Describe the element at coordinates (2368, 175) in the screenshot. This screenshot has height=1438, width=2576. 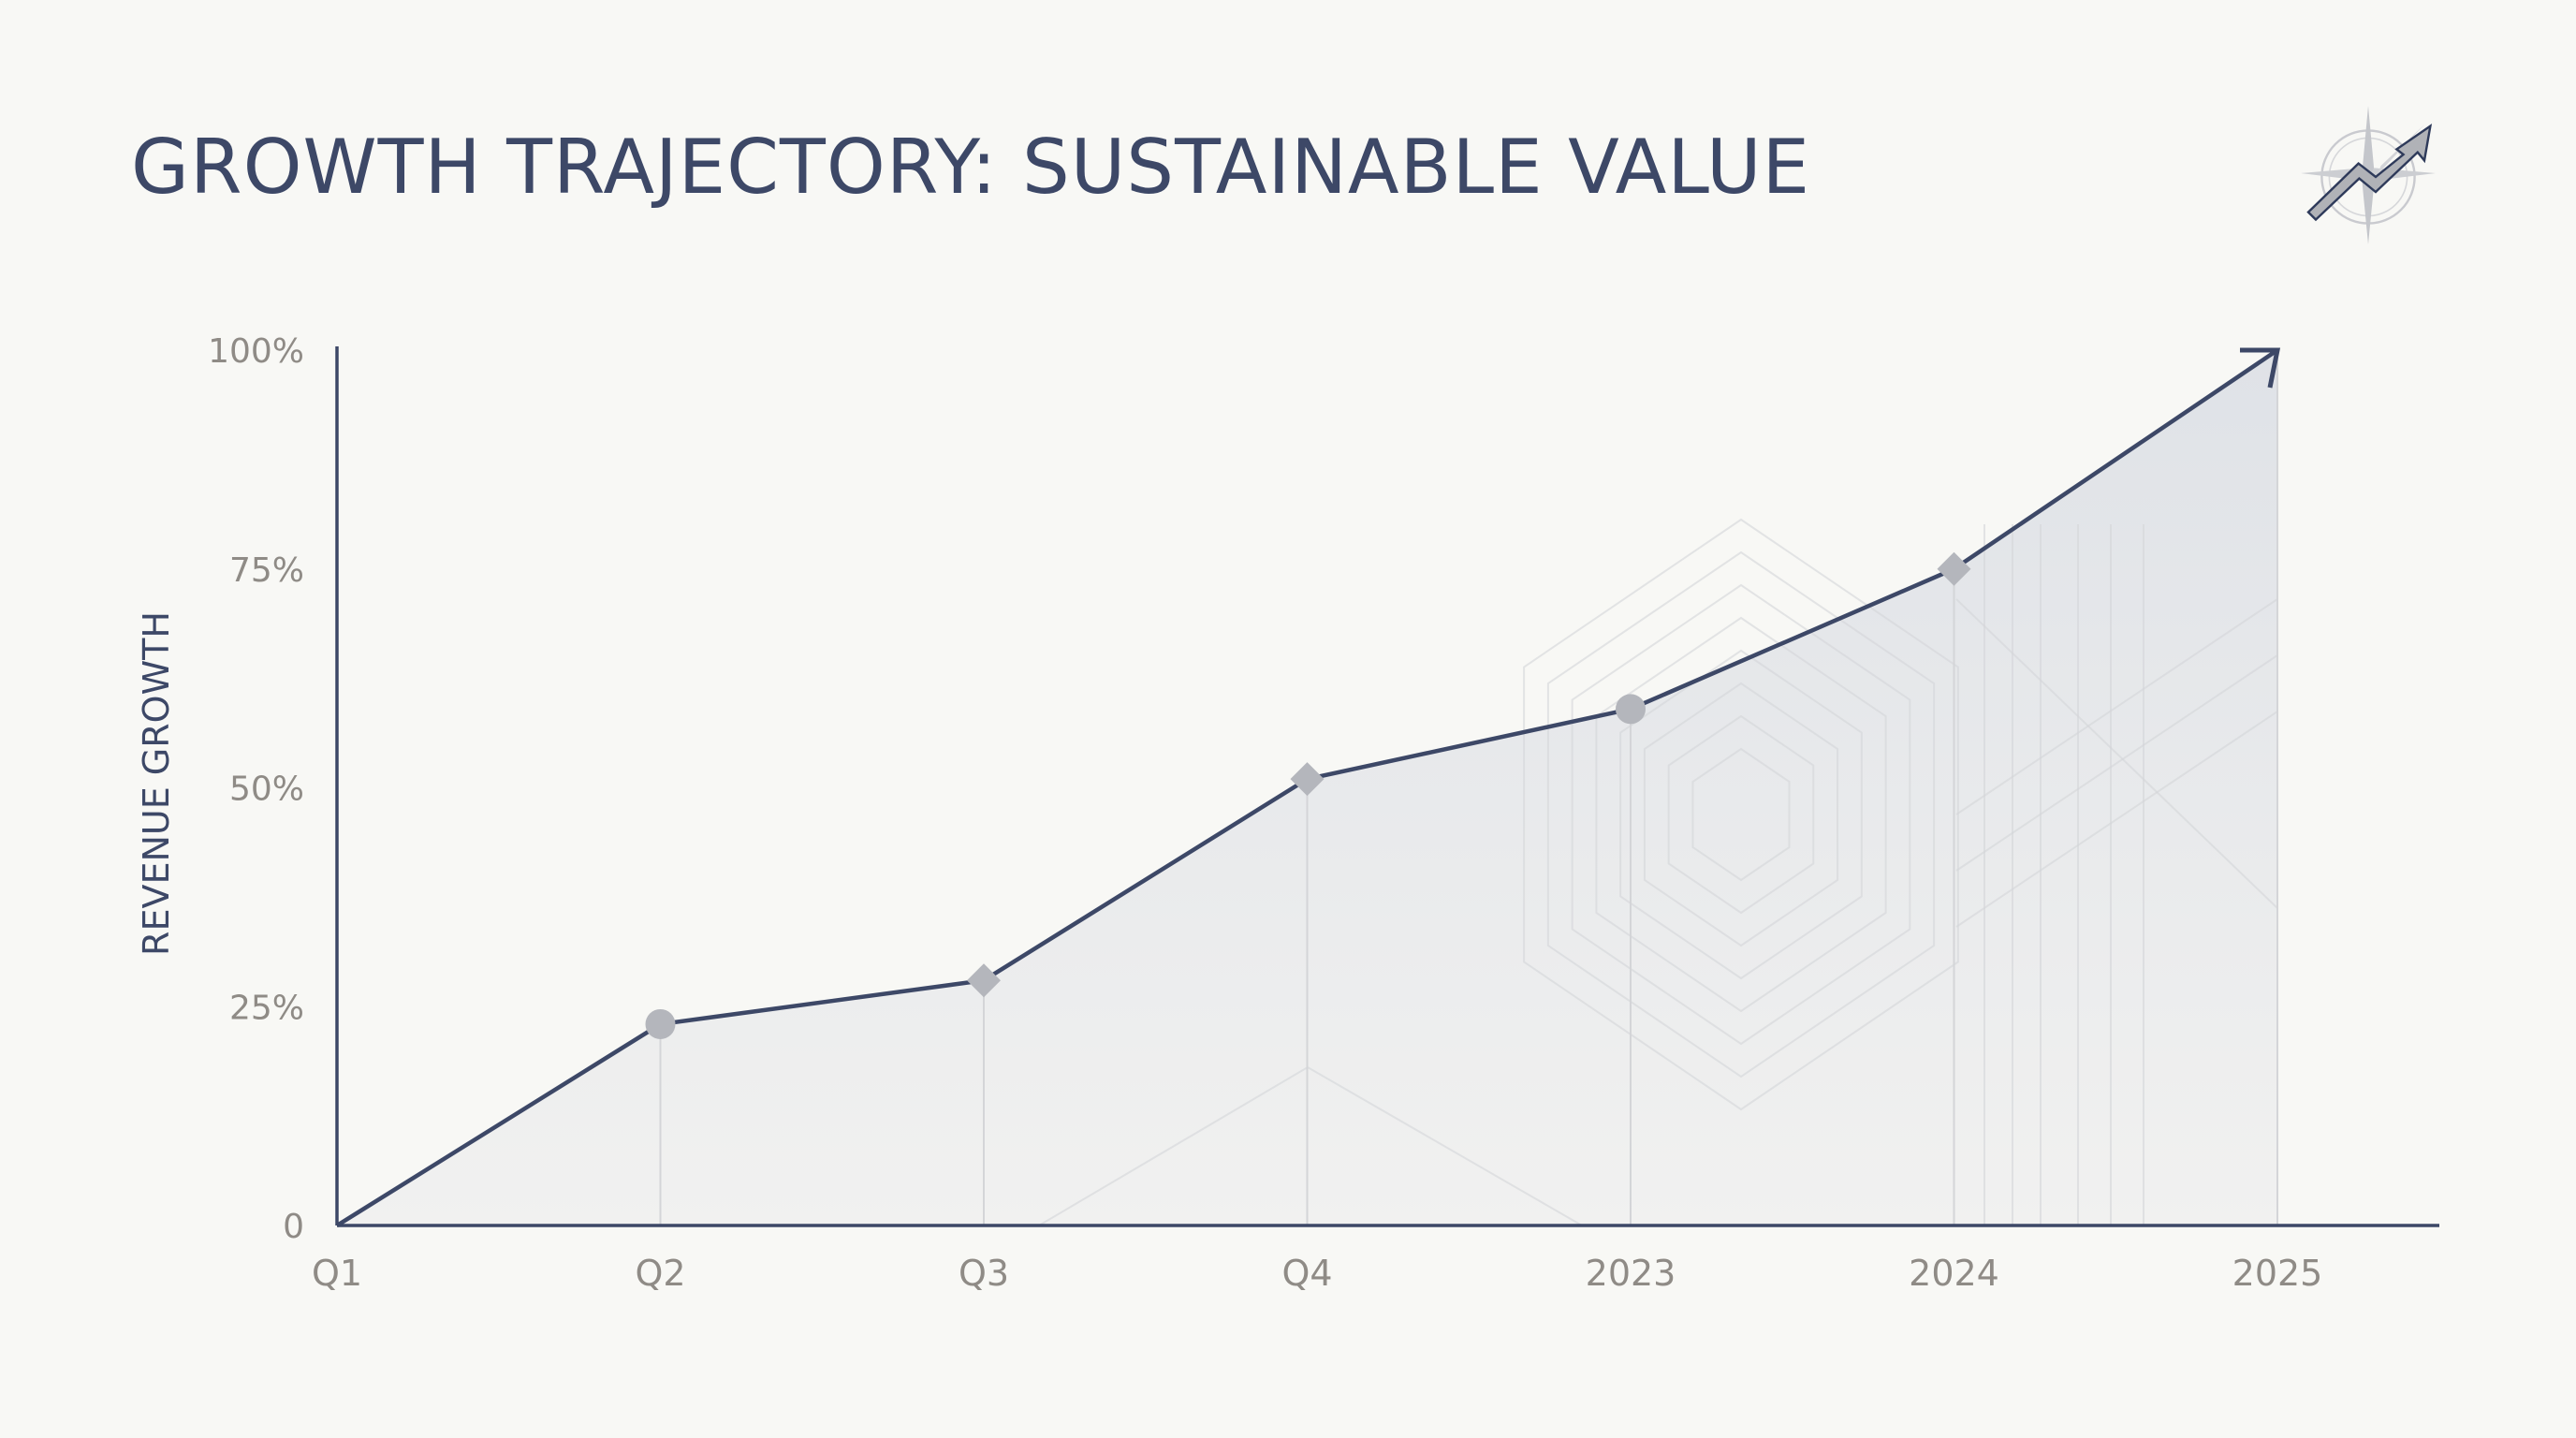
I see `compass-growth-arrow-icon` at that location.